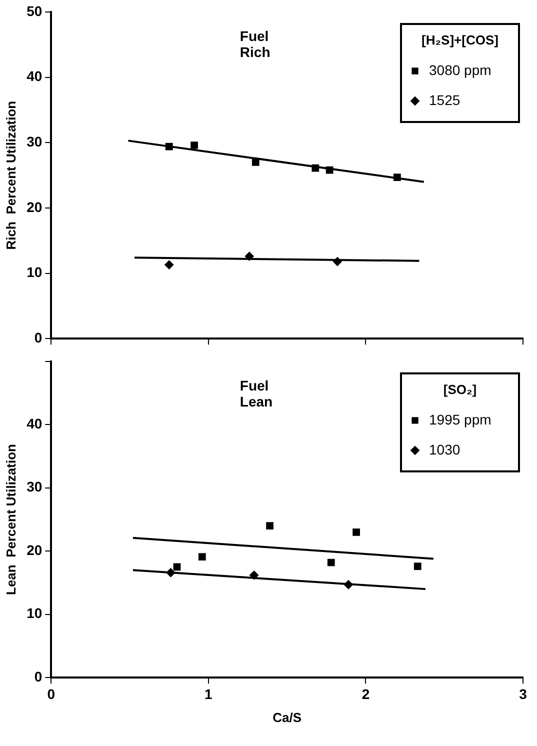  What do you see at coordinates (51, 694) in the screenshot?
I see `x-tick-label: 0` at bounding box center [51, 694].